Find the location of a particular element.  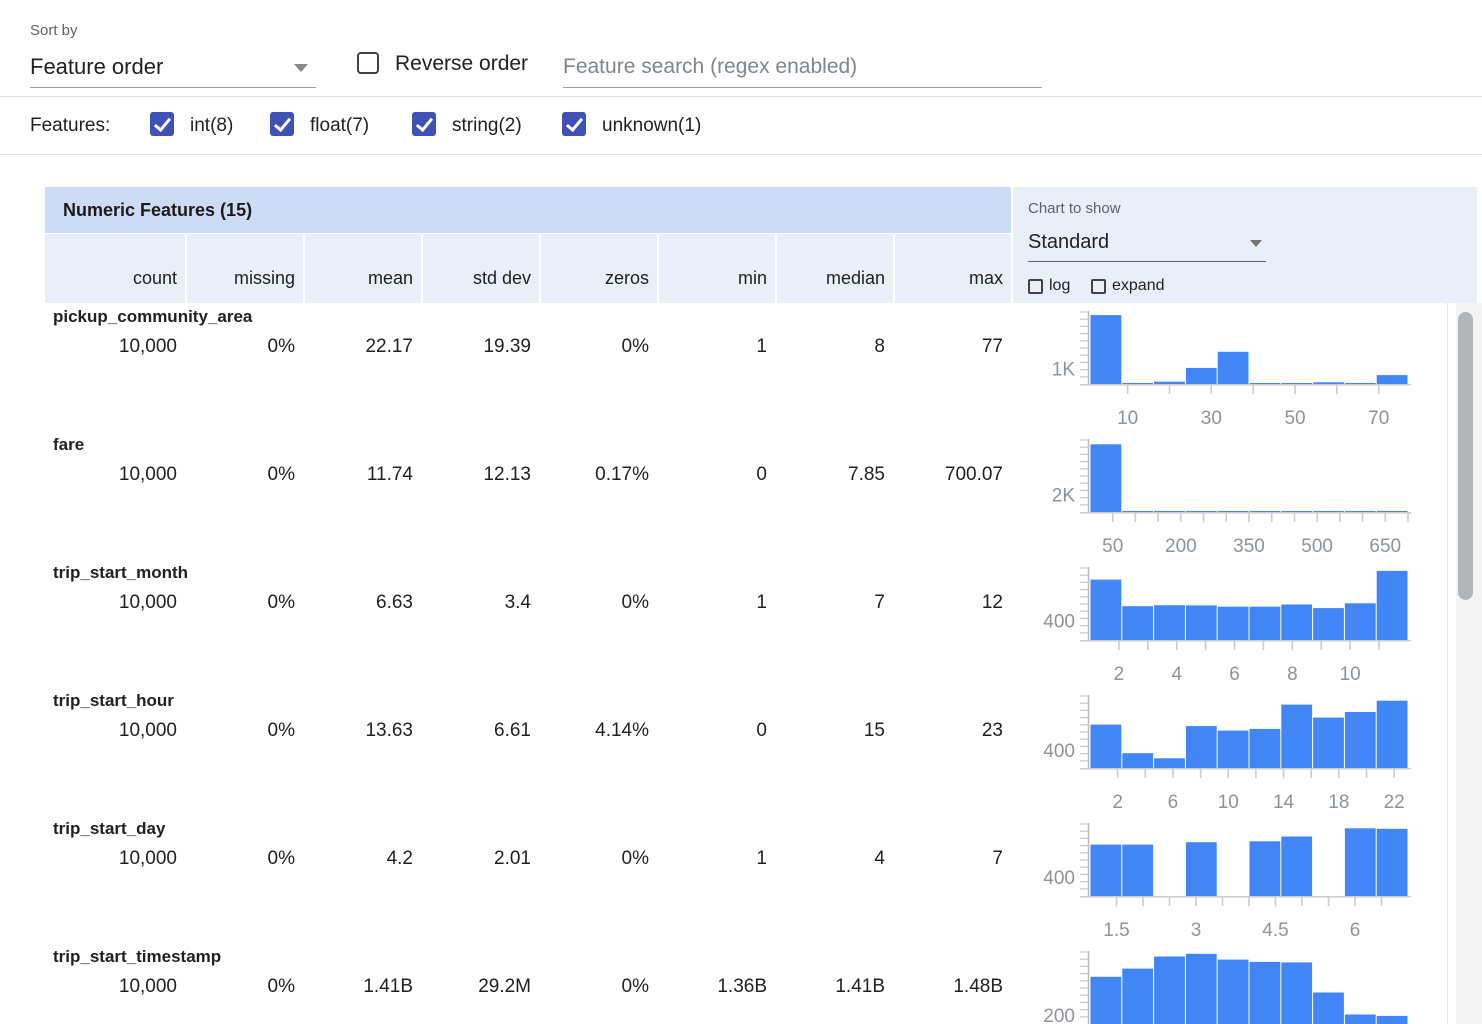

table-title-band: Numeric Features (15) is located at coordinates (529, 210).